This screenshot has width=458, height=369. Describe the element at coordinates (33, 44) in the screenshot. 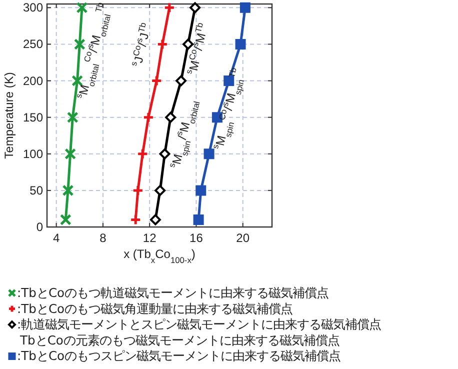

I see `y-tick-label: 250` at that location.